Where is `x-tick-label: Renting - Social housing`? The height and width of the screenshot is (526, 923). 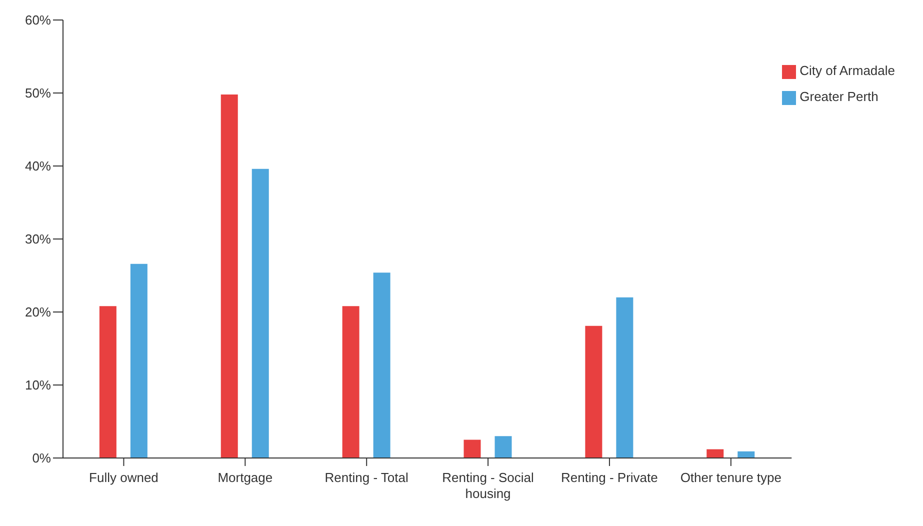 x-tick-label: Renting - Social housing is located at coordinates (488, 485).